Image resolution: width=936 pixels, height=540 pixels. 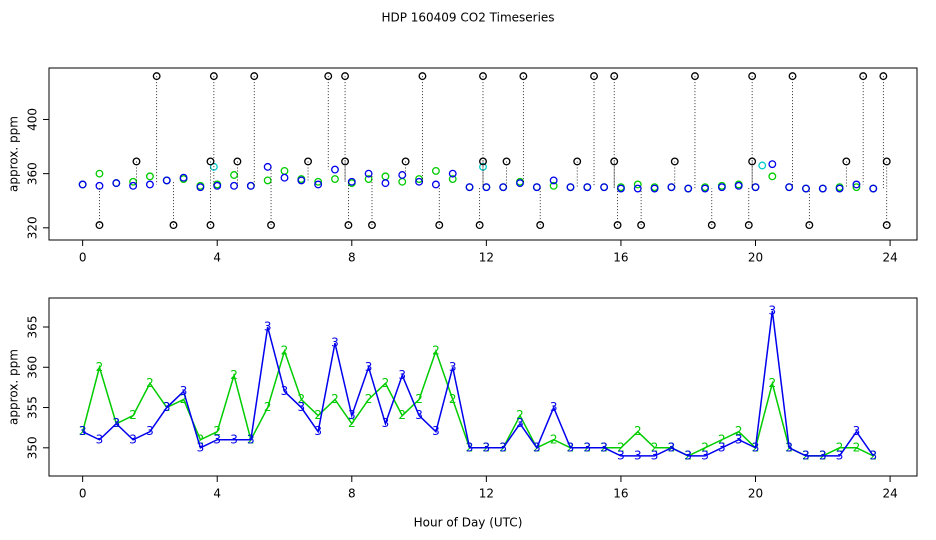 What do you see at coordinates (33, 227) in the screenshot?
I see `y-tick-label: 320` at bounding box center [33, 227].